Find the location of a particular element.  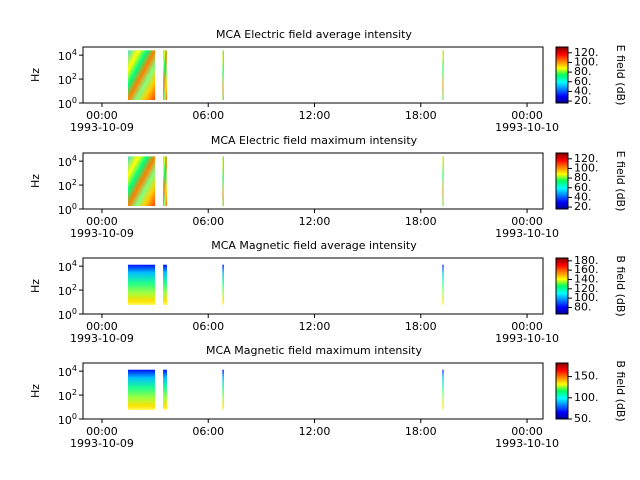

panel-title: MCA Magnetic field maximum intensity is located at coordinates (314, 350).